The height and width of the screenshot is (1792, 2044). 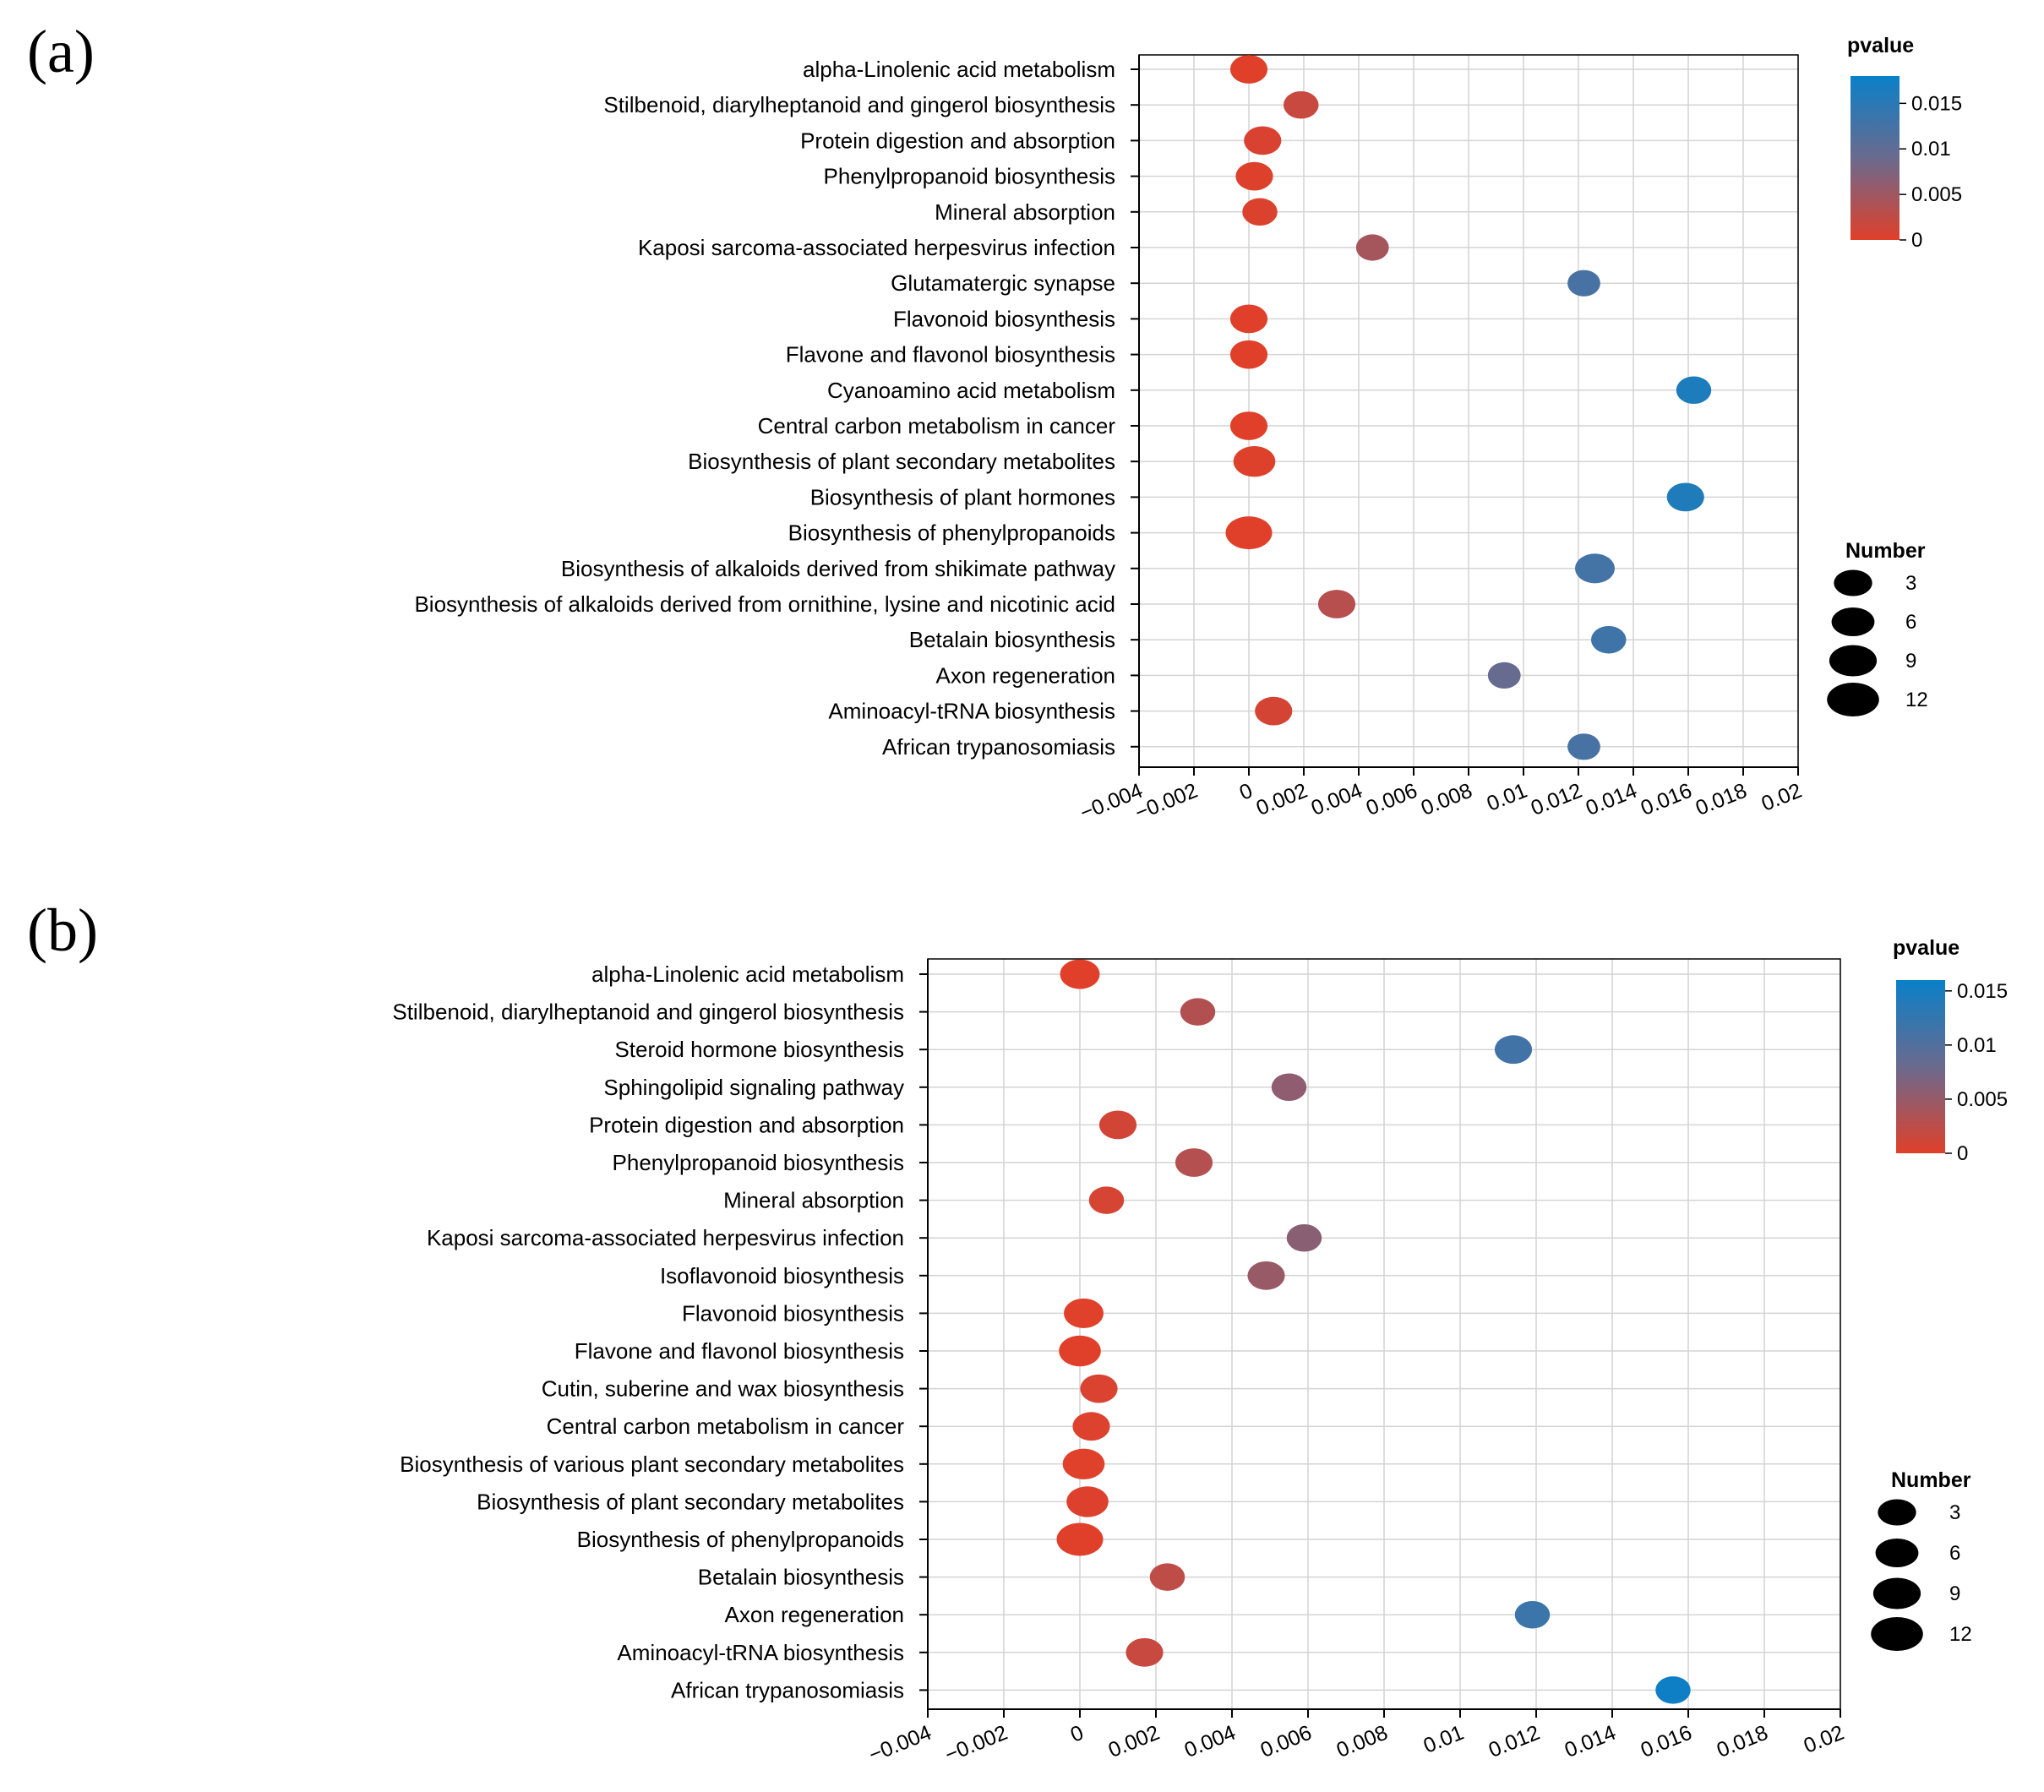 I want to click on category-label: Biosynthesis of plant hormones, so click(x=962, y=496).